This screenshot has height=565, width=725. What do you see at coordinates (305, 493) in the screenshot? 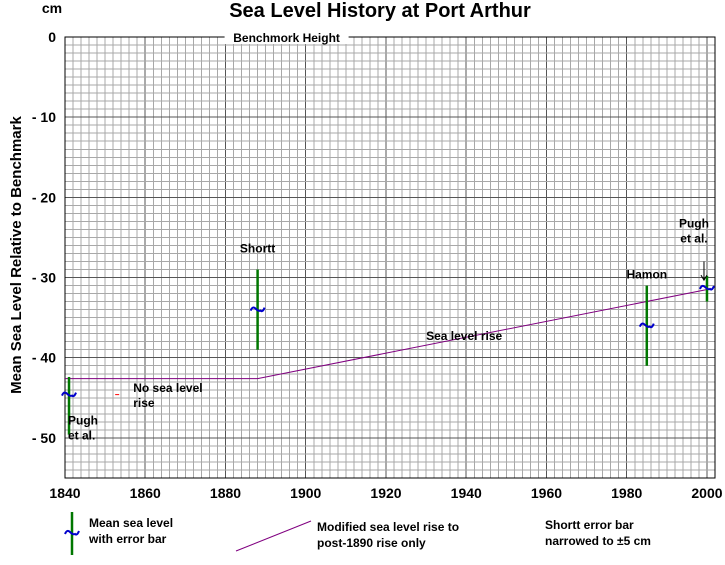
I see `x-tick-label: 1900` at bounding box center [305, 493].